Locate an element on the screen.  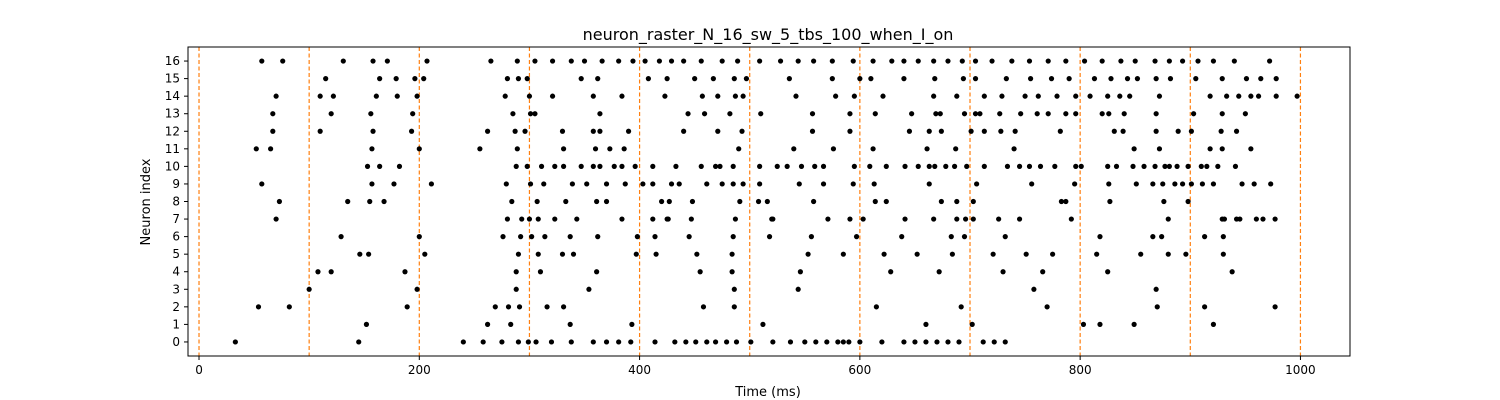
x-tick-label: 200 is located at coordinates (419, 370).